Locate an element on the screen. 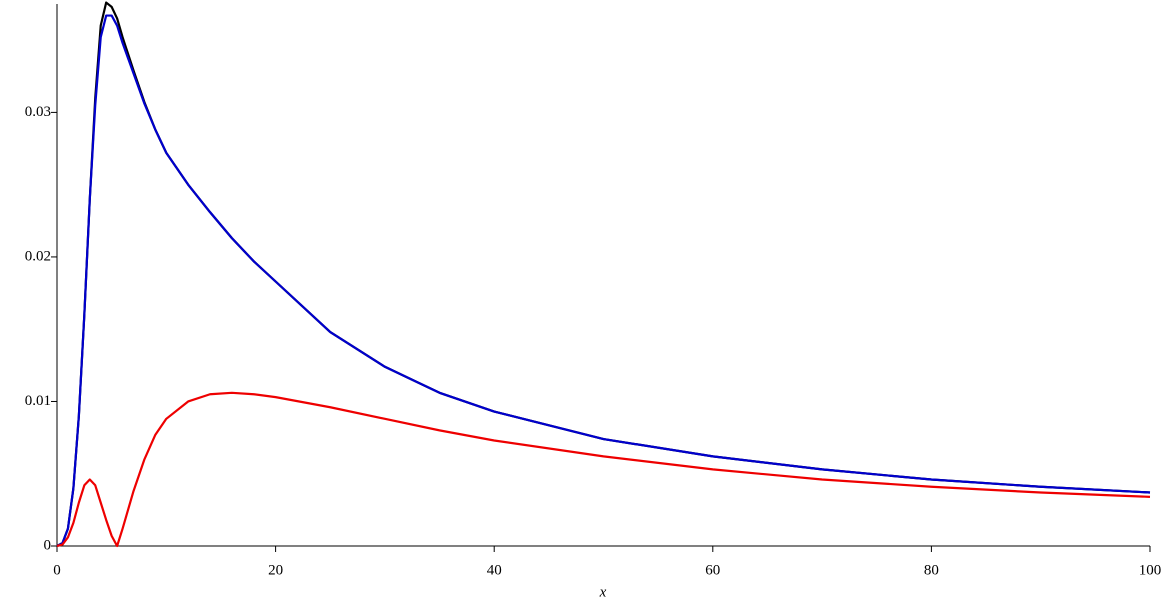  y-tick-label: 0.01 is located at coordinates (38, 401).